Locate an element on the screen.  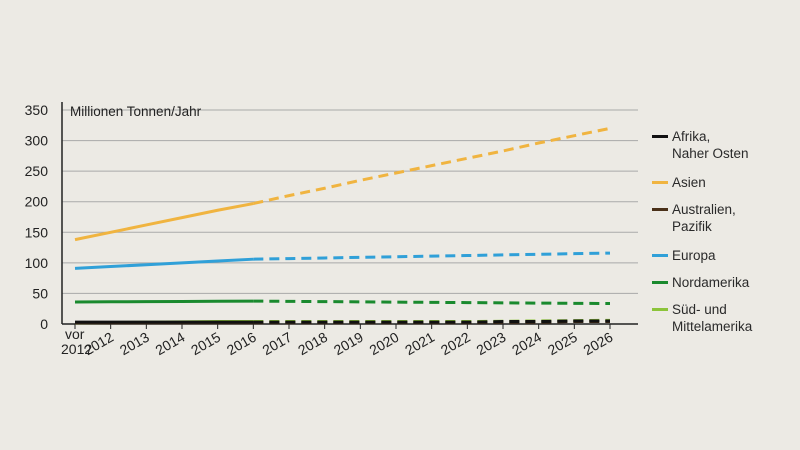
x-tick-label: 2024 is located at coordinates (526, 344).